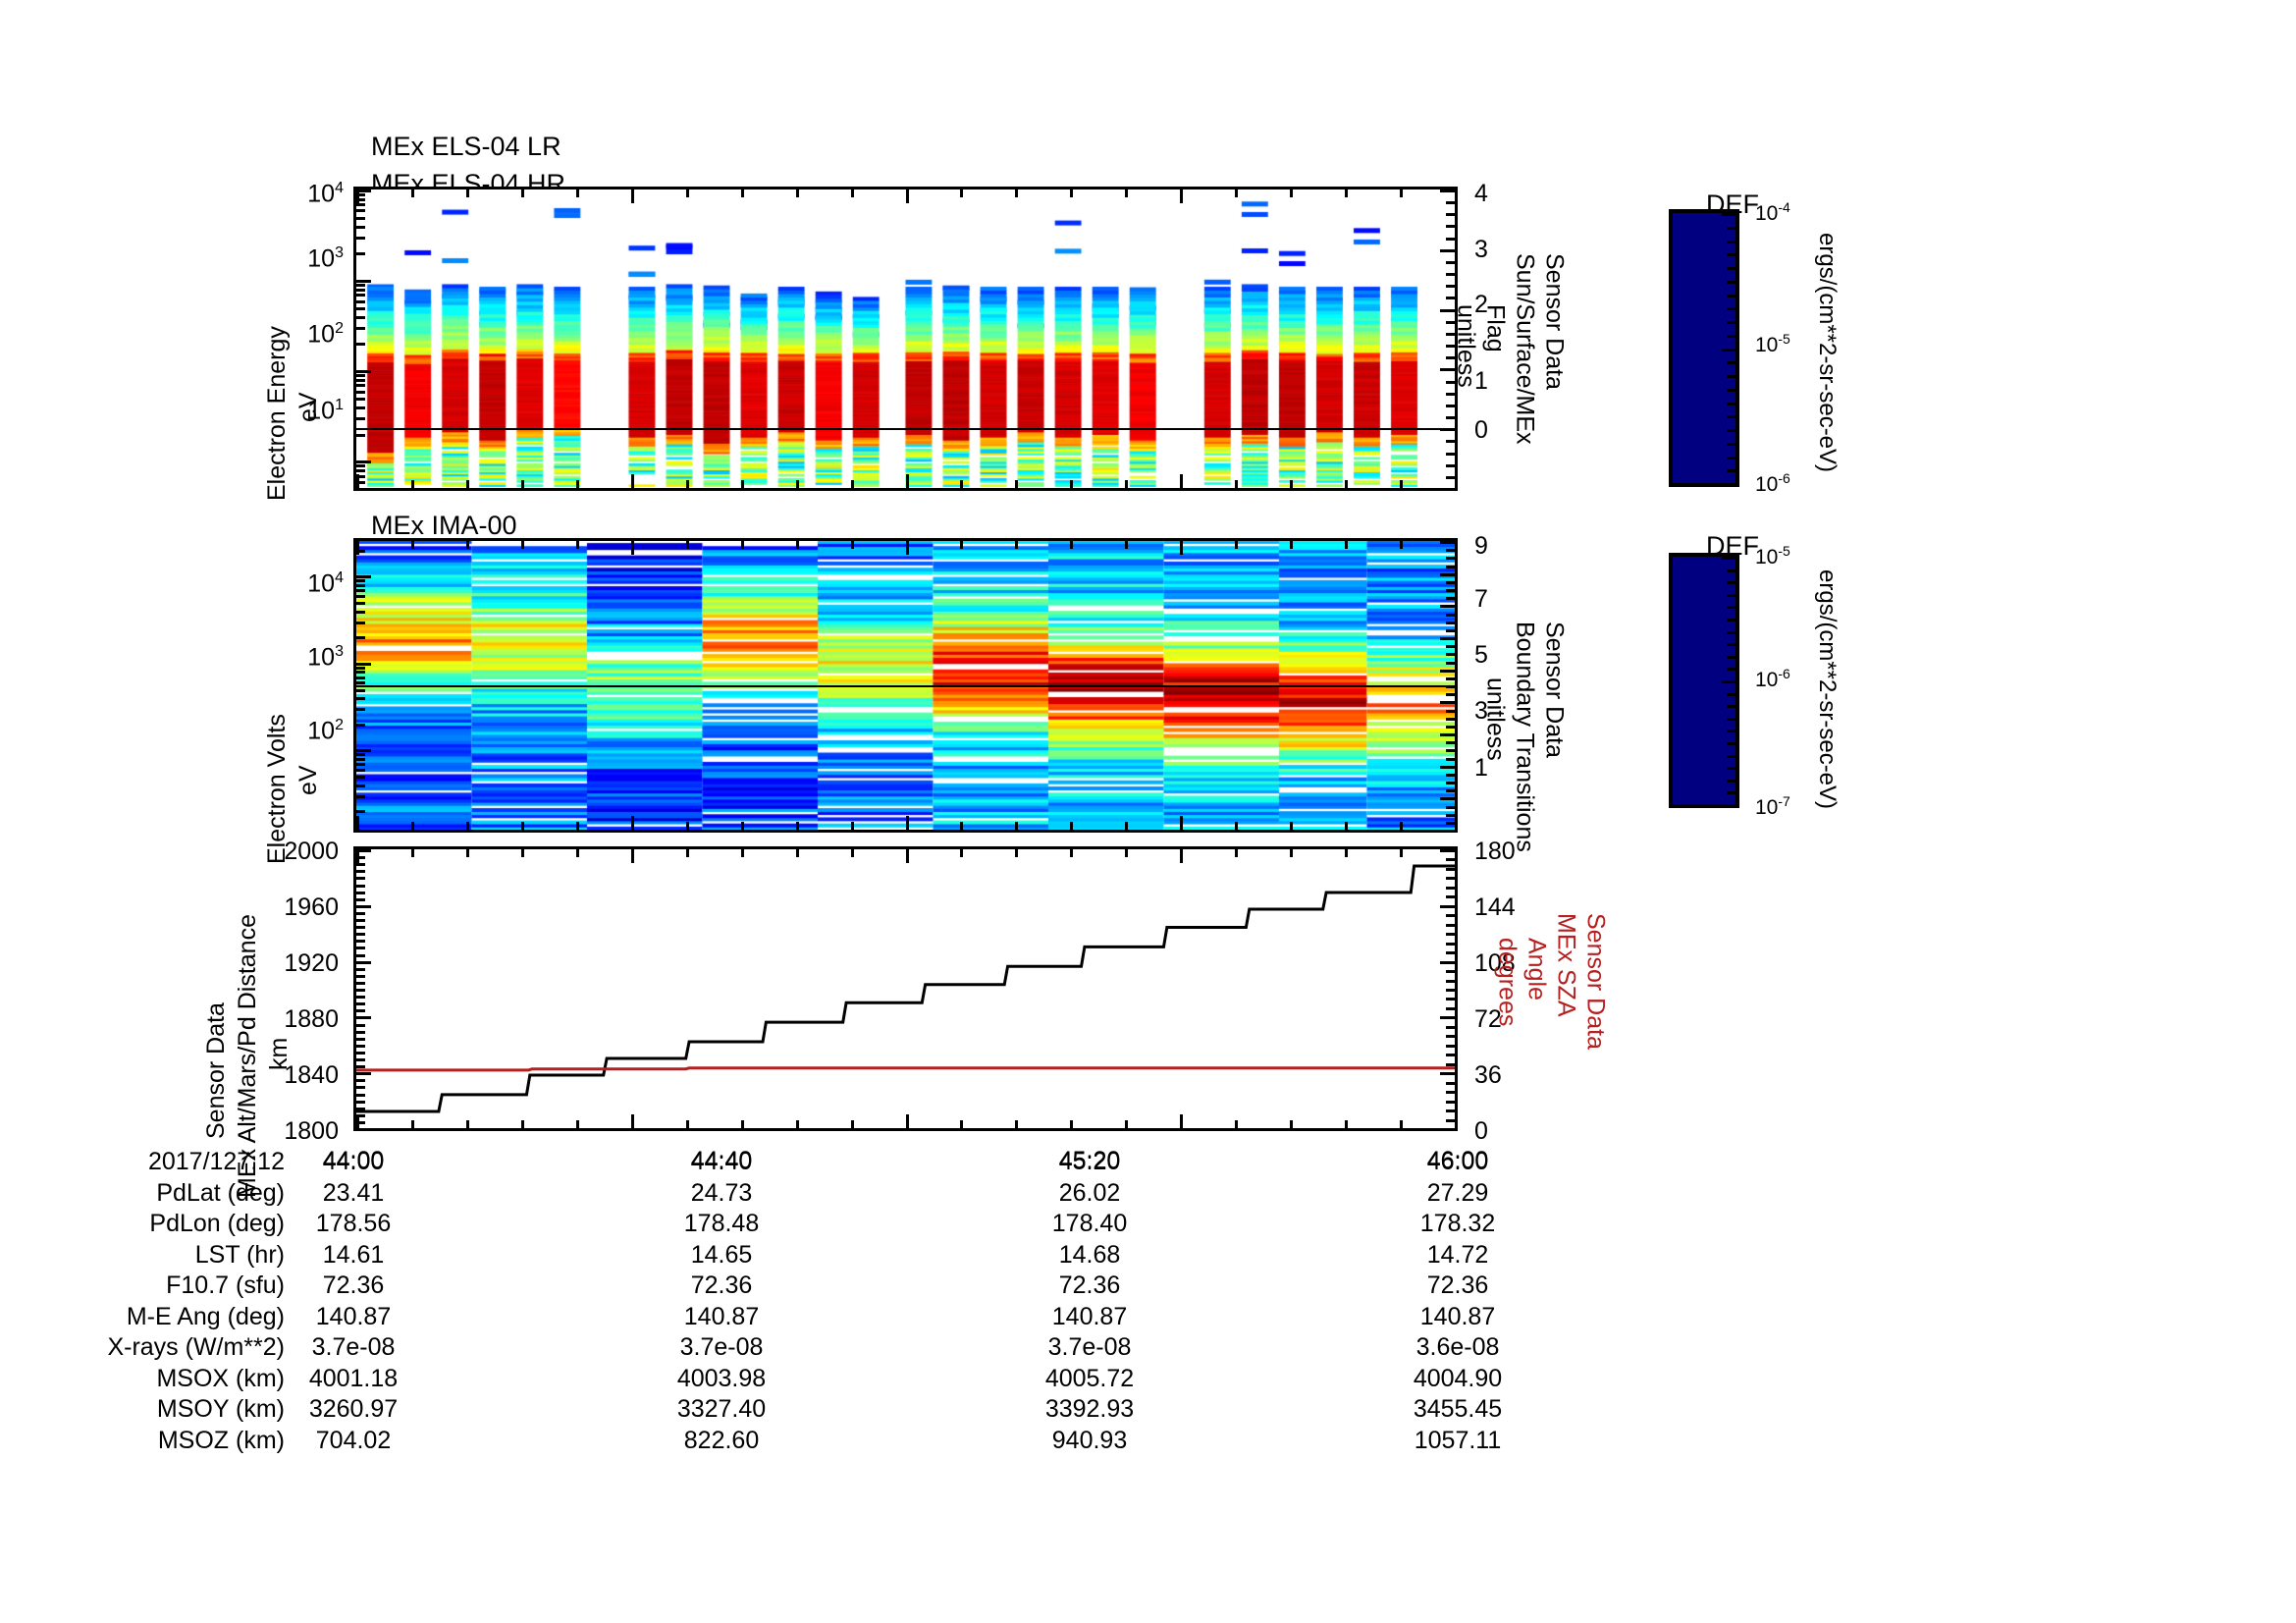 The width and height of the screenshot is (2296, 1623). Describe the element at coordinates (216, 1161) in the screenshot. I see `table-row-label: 2017/127:12` at that location.